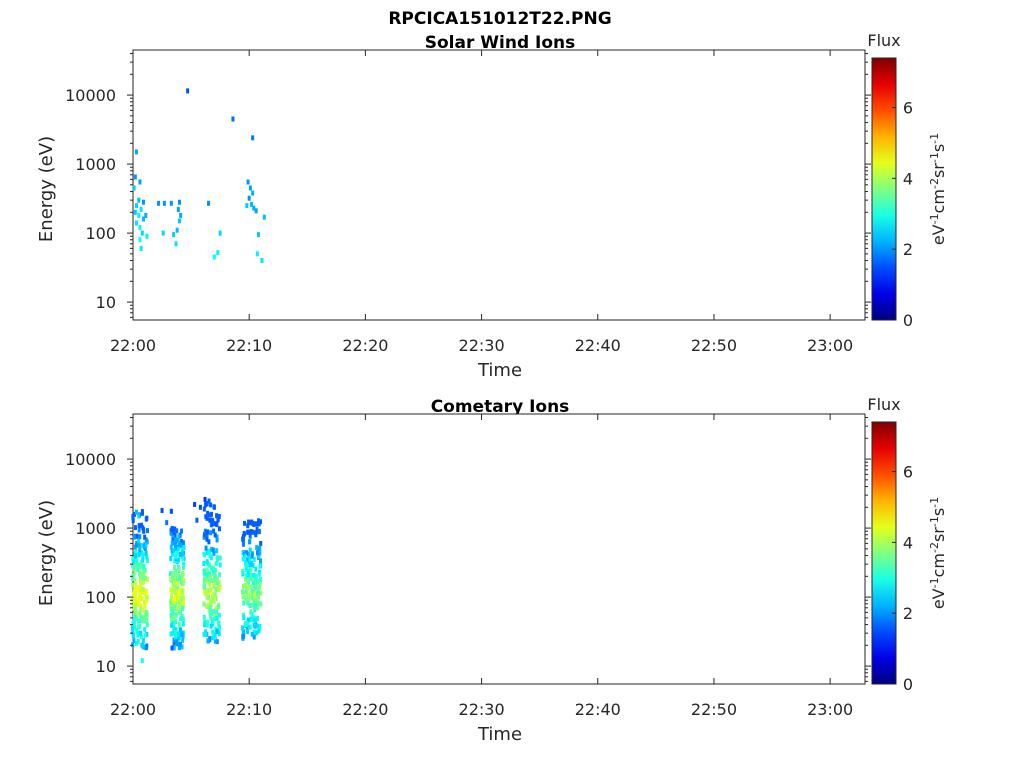  What do you see at coordinates (249, 345) in the screenshot?
I see `x-tick-label: 22:10` at bounding box center [249, 345].